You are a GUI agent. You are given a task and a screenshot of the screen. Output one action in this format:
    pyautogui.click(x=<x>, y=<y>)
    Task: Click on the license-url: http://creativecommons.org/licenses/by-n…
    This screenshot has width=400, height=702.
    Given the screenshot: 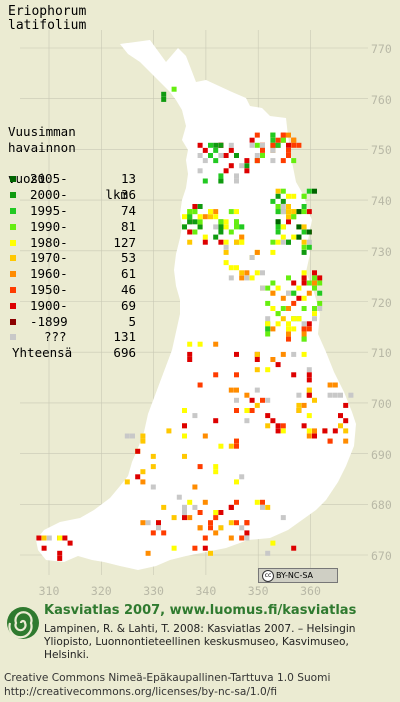 What is the action you would take?
    pyautogui.click(x=140, y=692)
    